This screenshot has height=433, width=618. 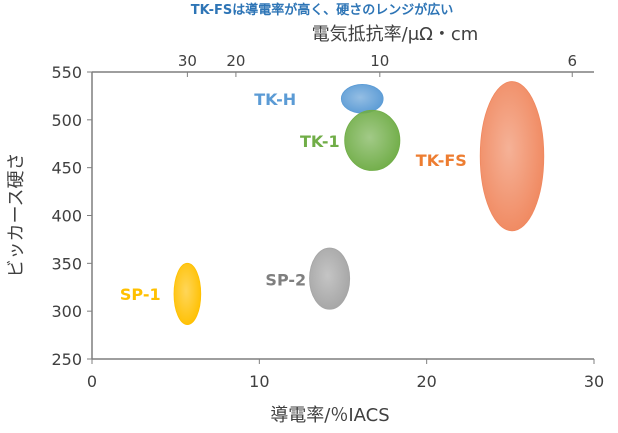 What do you see at coordinates (379, 61) in the screenshot?
I see `top-tick-label: 10` at bounding box center [379, 61].